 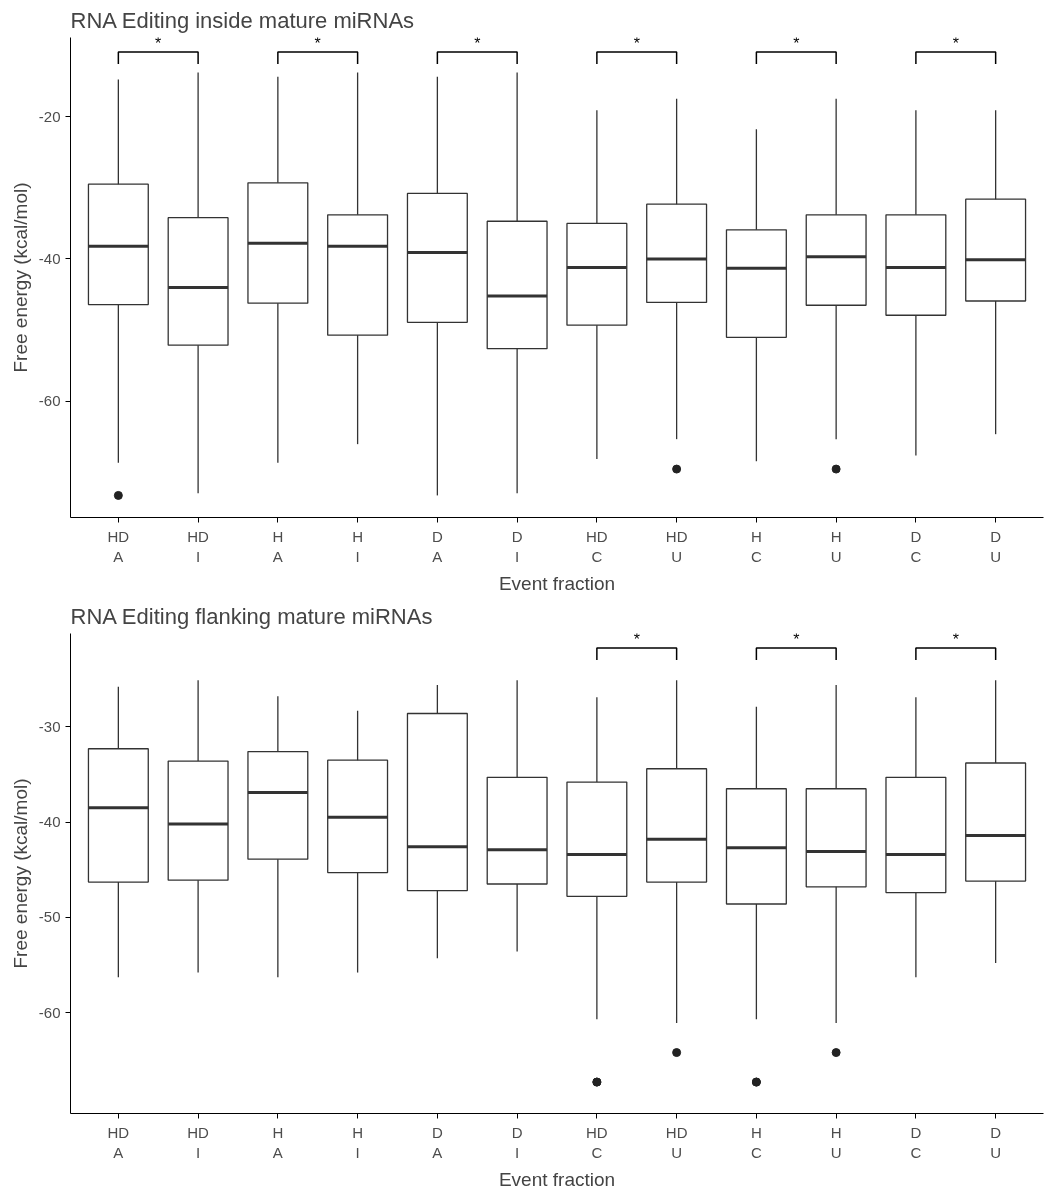 What do you see at coordinates (49, 917) in the screenshot?
I see `y-tick-label: -50` at bounding box center [49, 917].